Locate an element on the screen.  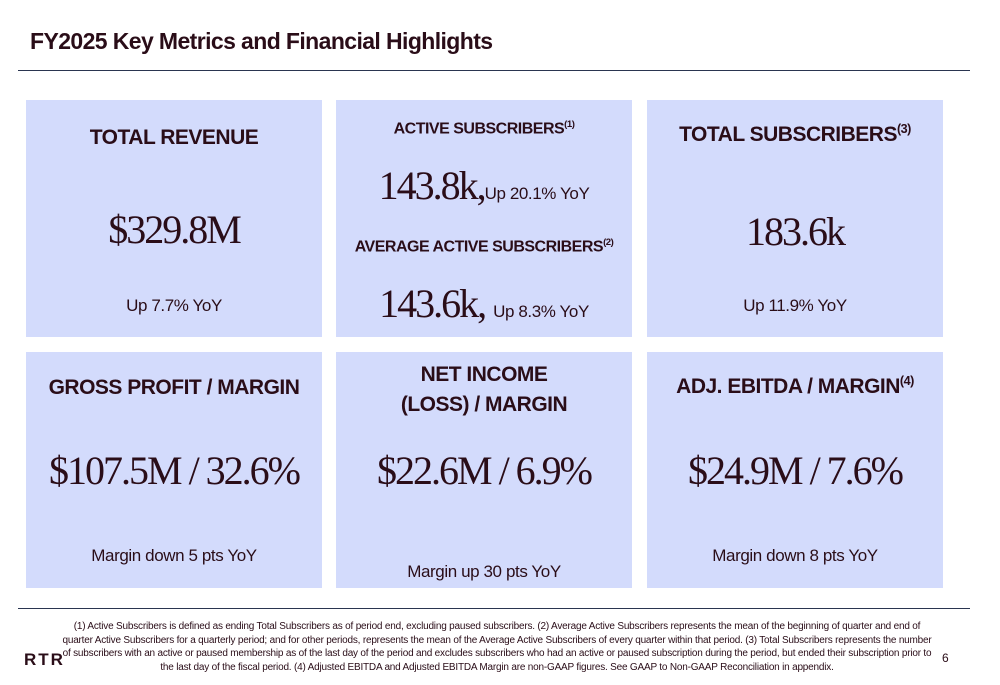
card-value: $24.9M / 7.6% is located at coordinates (796, 470).